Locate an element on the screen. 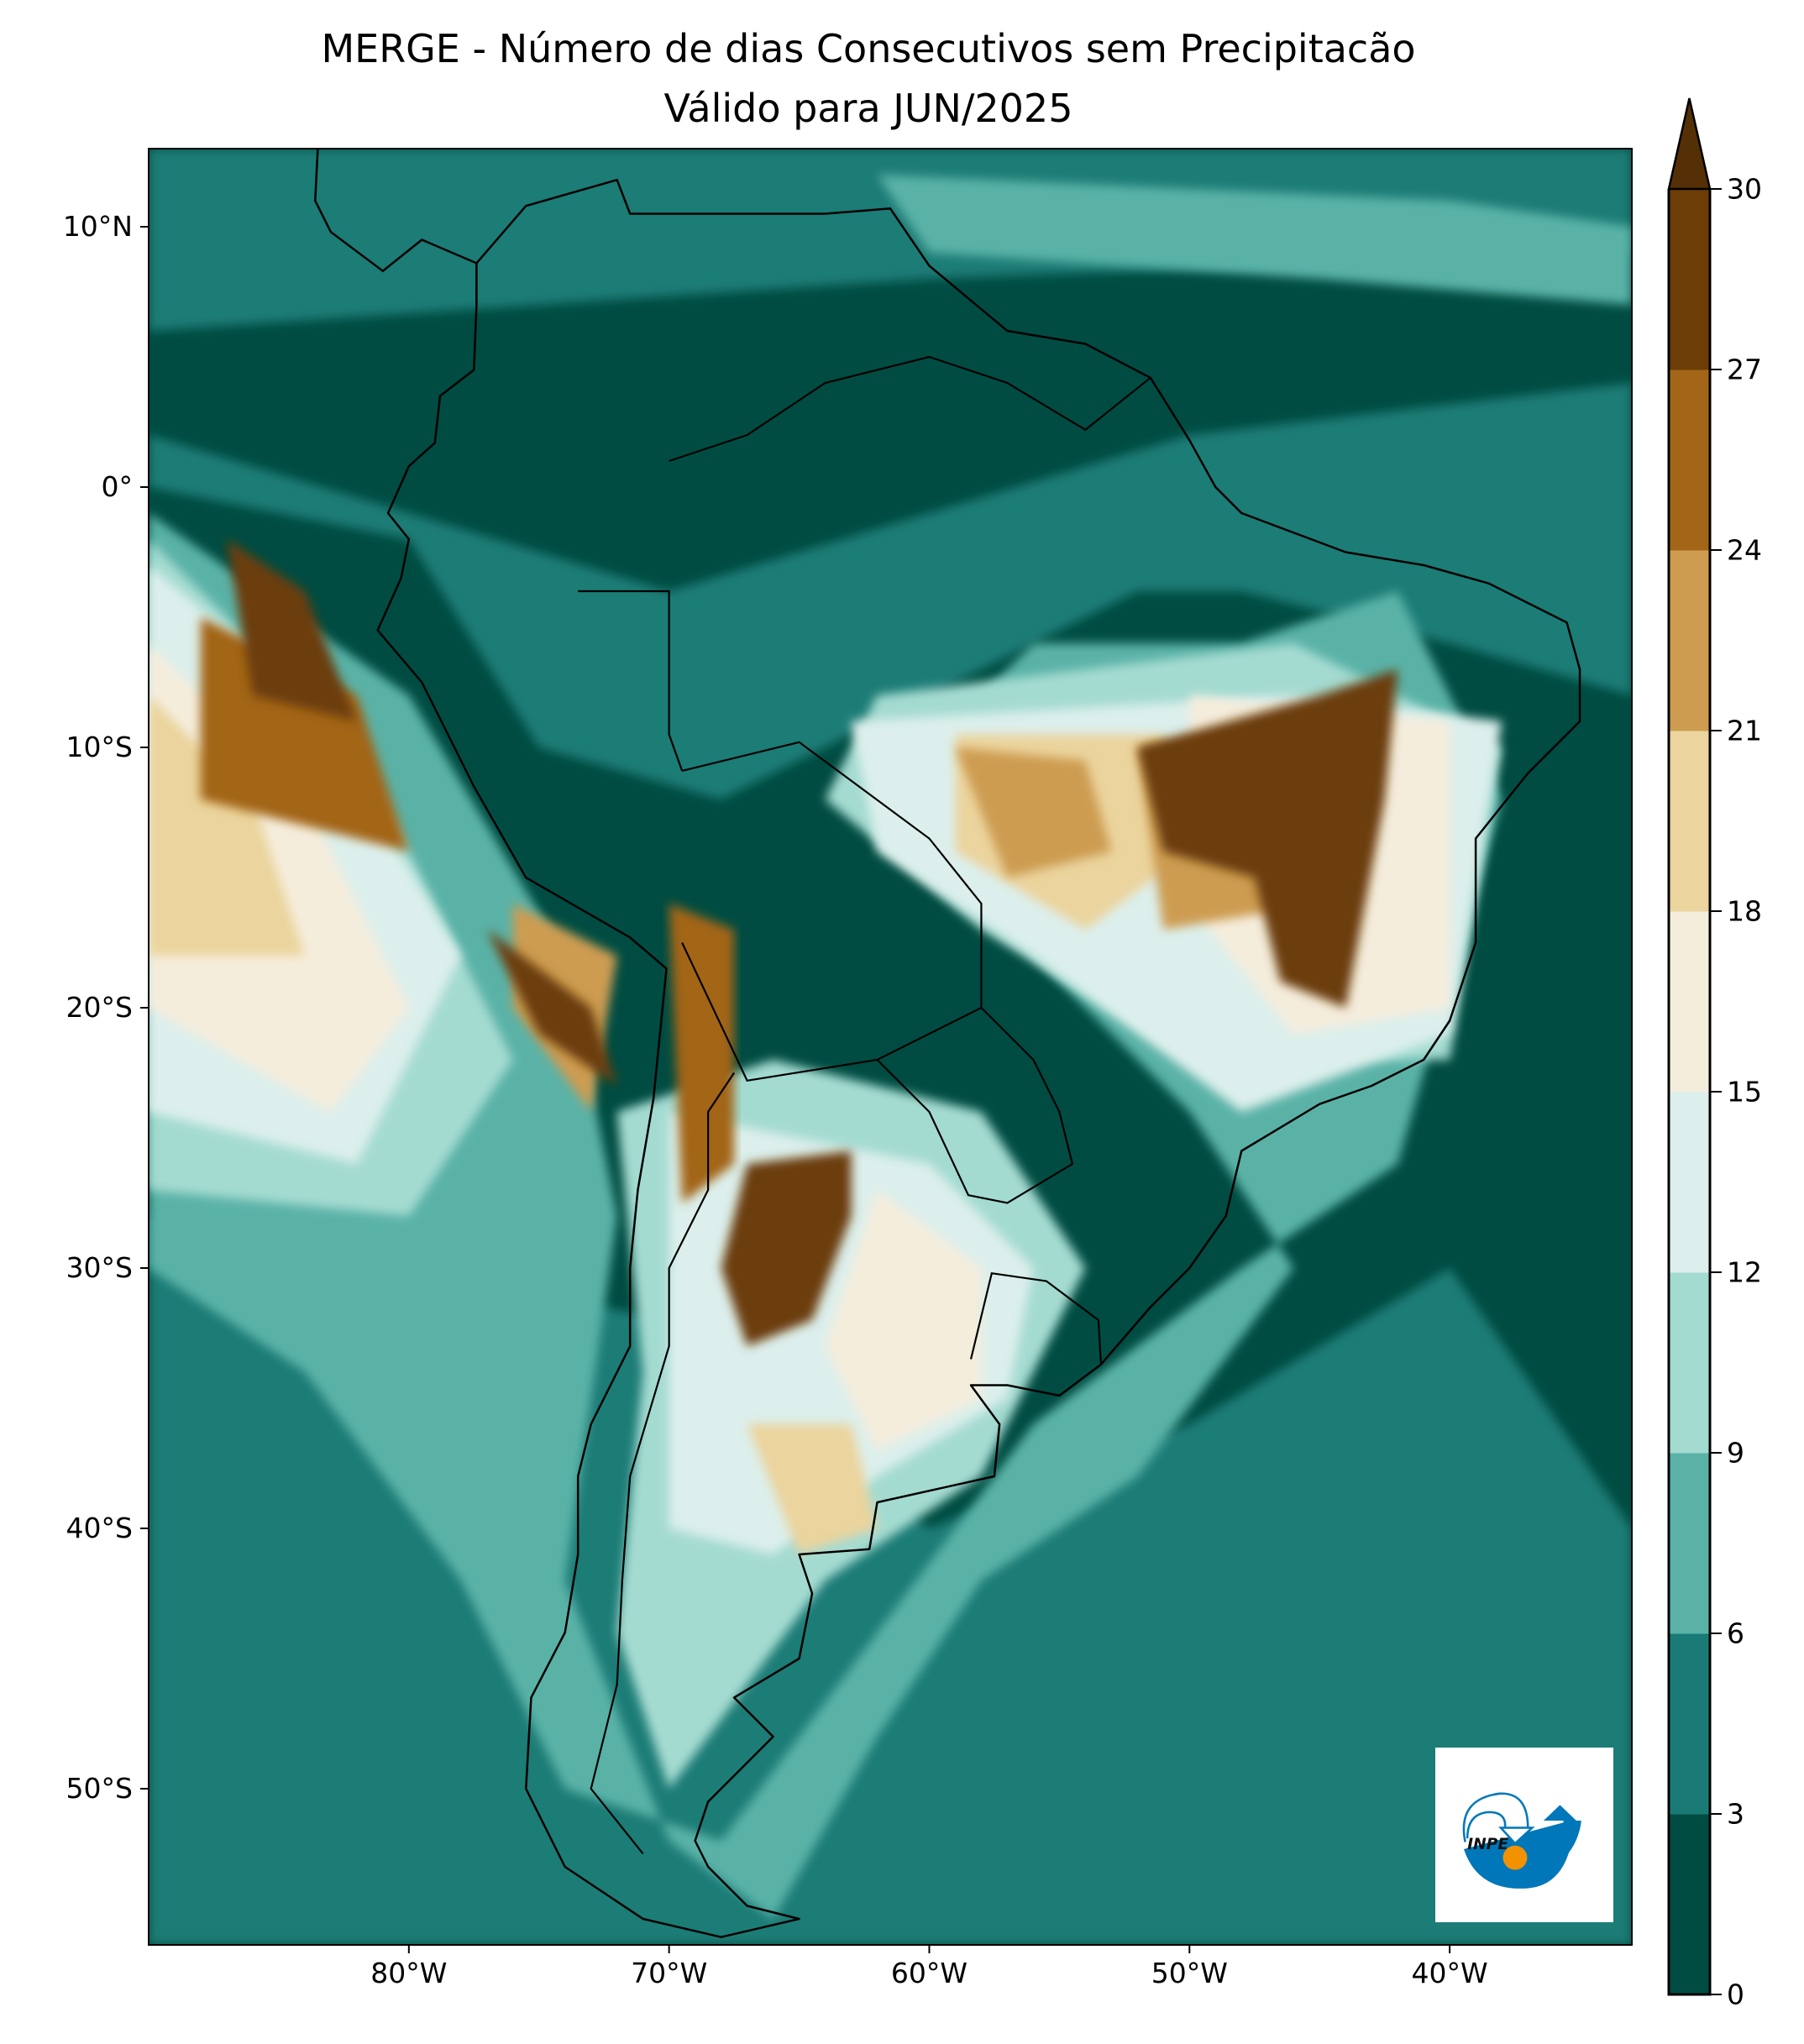 This screenshot has width=1804, height=2044. lat-tick-label: 50°S is located at coordinates (99, 1788).